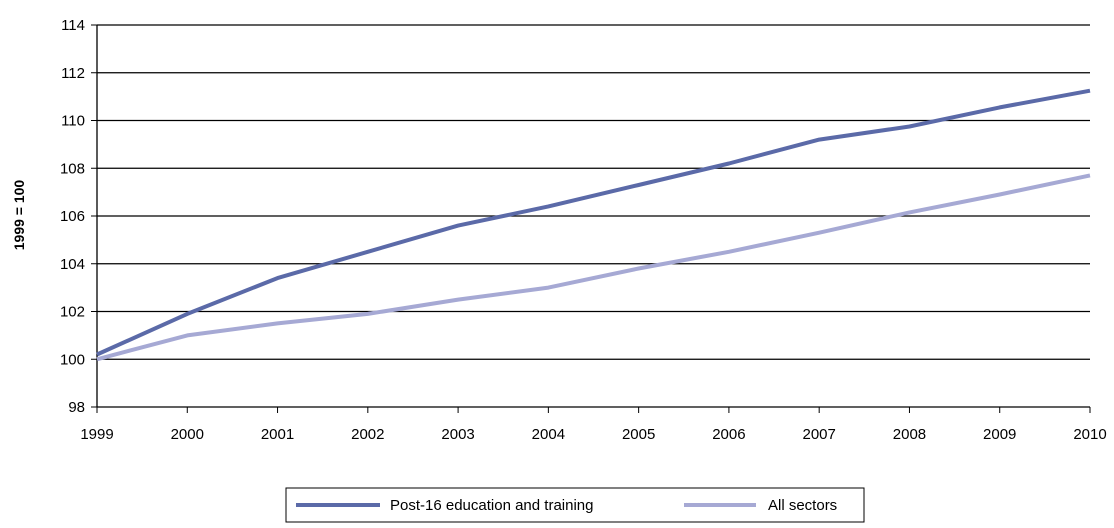  I want to click on y-tick-label: 104, so click(72, 264).